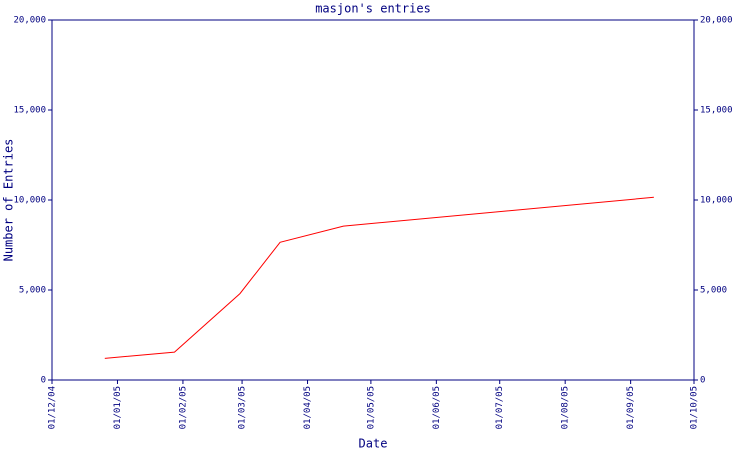 The image size is (750, 454). Describe the element at coordinates (716, 21) in the screenshot. I see `y2-tick-label: 20,000` at that location.